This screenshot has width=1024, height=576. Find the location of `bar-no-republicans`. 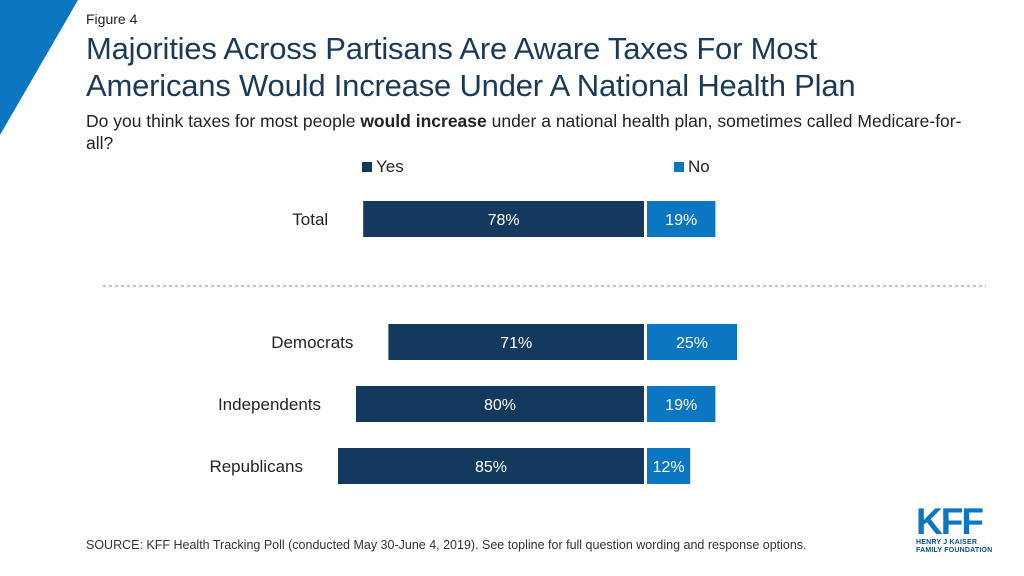

bar-no-republicans is located at coordinates (669, 466).